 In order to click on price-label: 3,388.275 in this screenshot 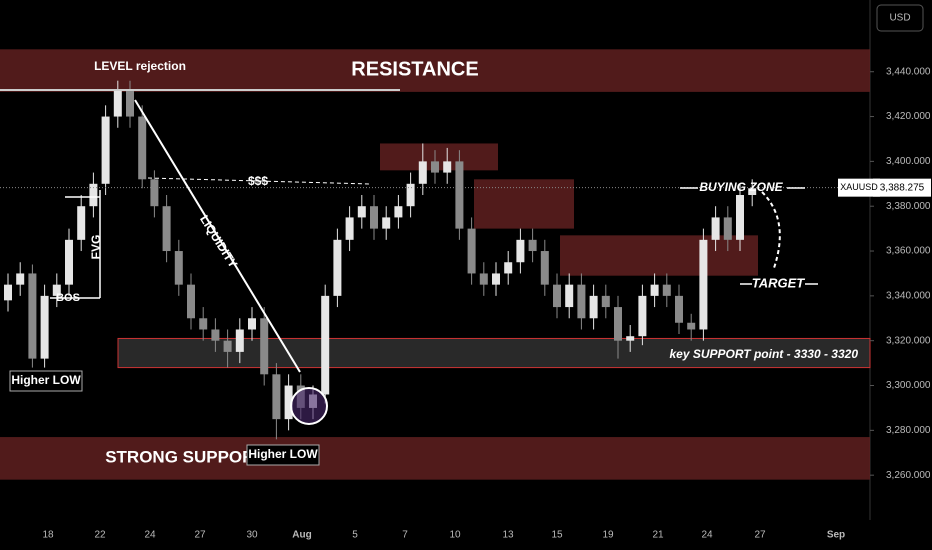, I will do `click(902, 187)`.